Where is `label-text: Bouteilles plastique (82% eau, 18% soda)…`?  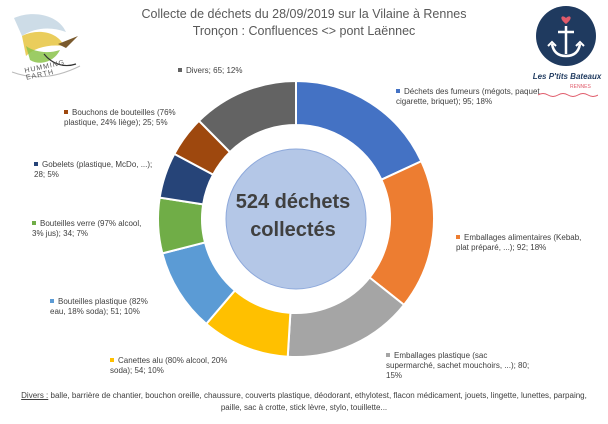 label-text: Bouteilles plastique (82% eau, 18% soda)… is located at coordinates (99, 306).